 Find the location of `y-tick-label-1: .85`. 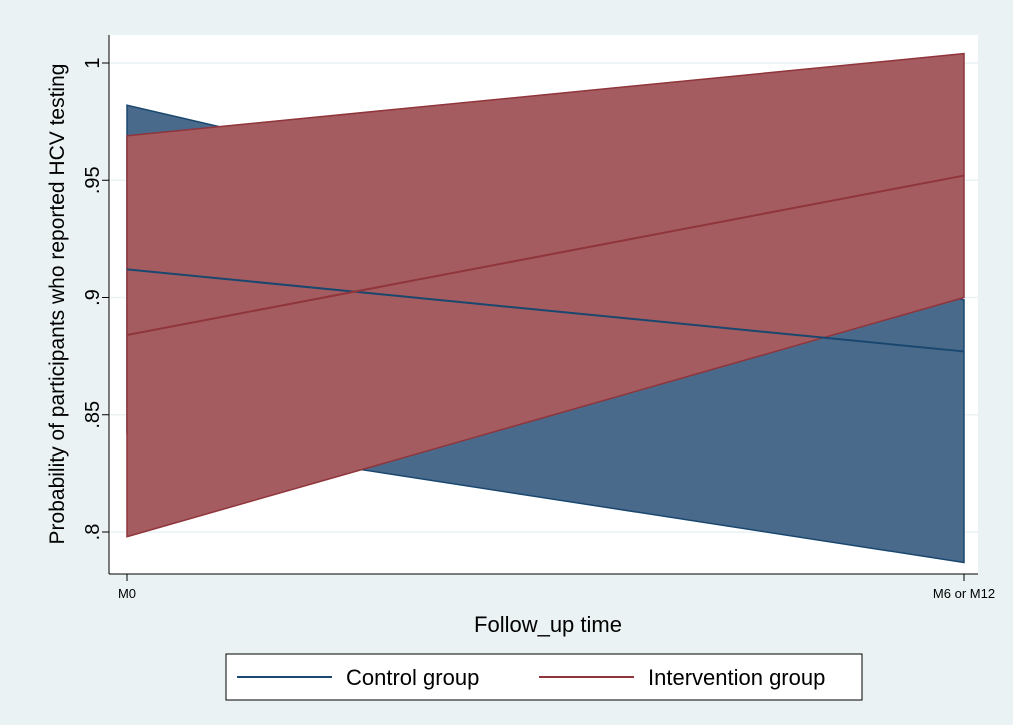

y-tick-label-1: .85 is located at coordinates (93, 415).